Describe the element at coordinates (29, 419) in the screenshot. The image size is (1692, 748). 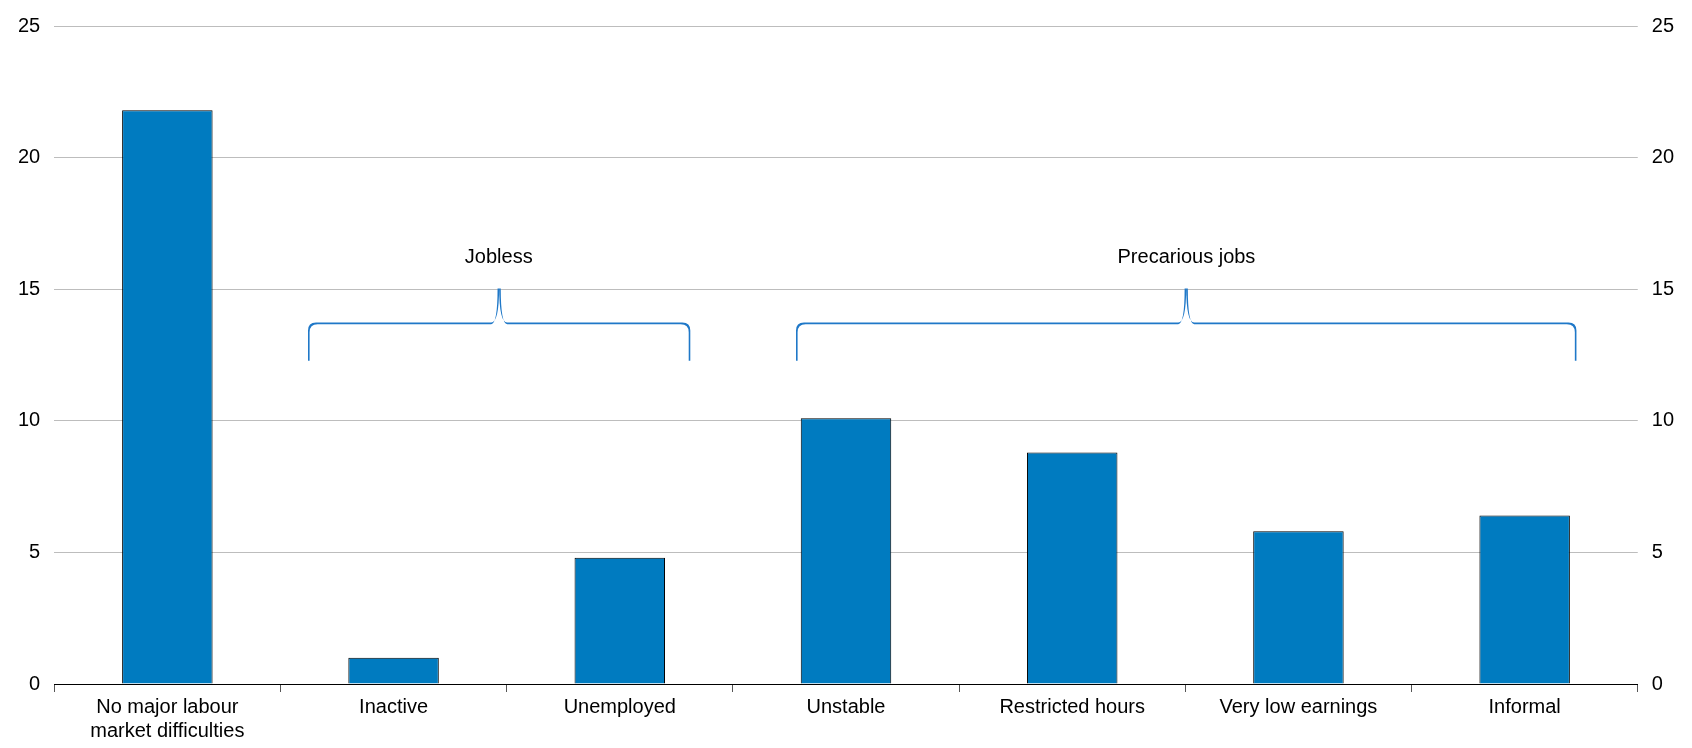
I see `y-tick-label: 10` at that location.